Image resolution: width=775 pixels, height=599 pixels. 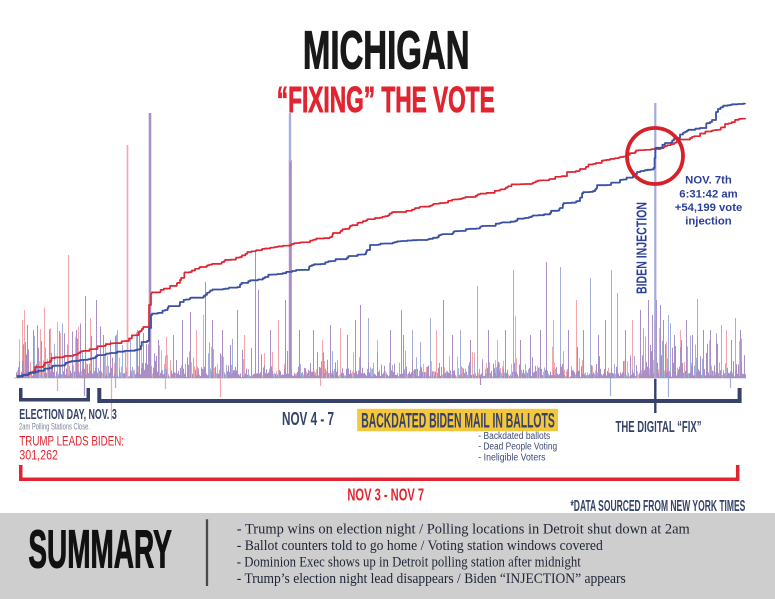 What do you see at coordinates (514, 436) in the screenshot?
I see `svg-text: - Backdated ballots` at bounding box center [514, 436].